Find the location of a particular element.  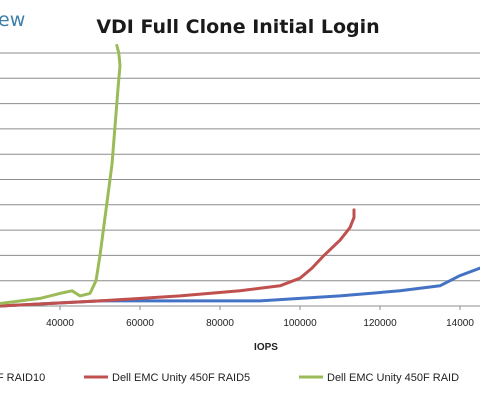

brand-logo-fragment: ew is located at coordinates (12, 20).